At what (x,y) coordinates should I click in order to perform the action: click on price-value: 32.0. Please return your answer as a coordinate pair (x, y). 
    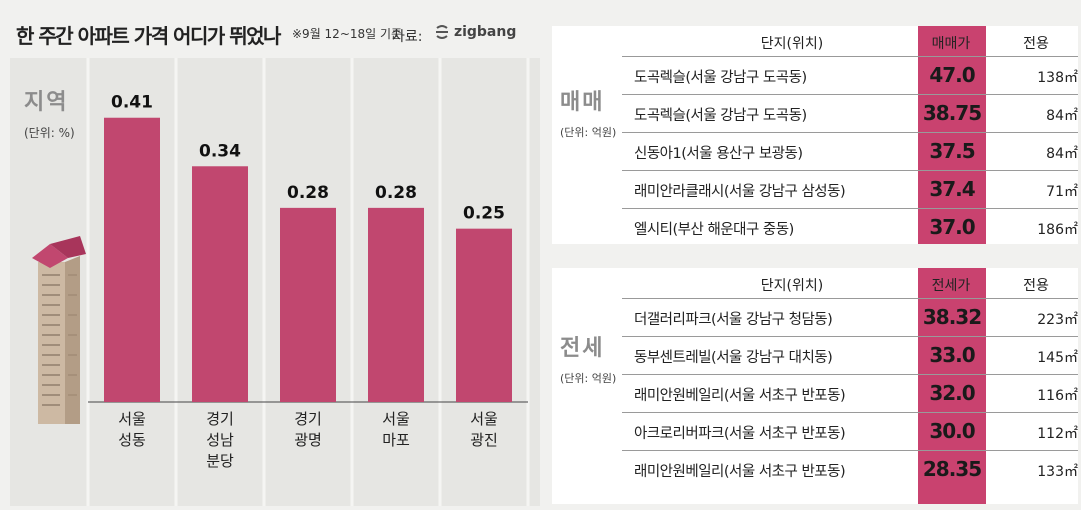
    Looking at the image, I should click on (952, 393).